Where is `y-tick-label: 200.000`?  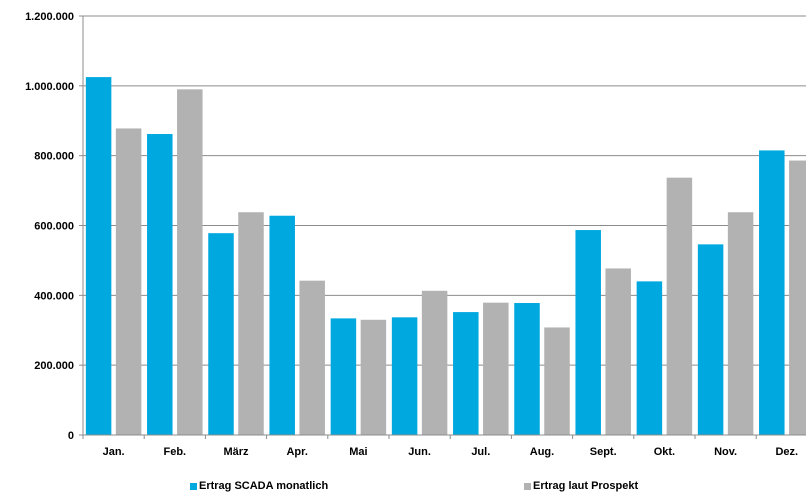 y-tick-label: 200.000 is located at coordinates (54, 366).